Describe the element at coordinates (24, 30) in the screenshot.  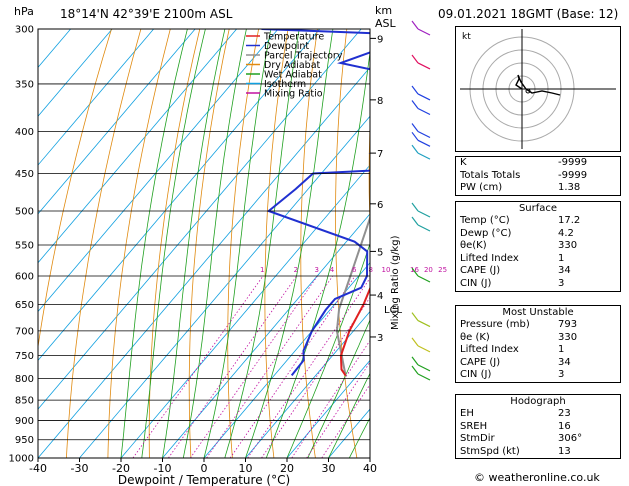
I see `pressure-tick-label: 300` at that location.